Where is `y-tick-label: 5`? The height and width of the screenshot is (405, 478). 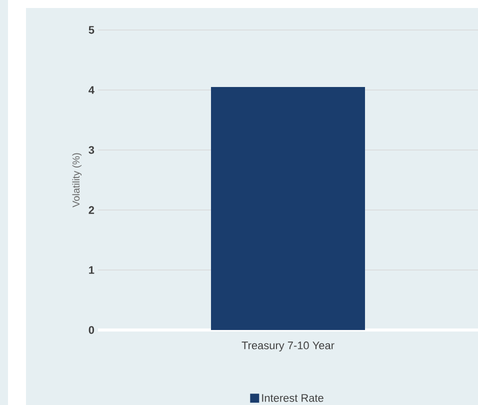 y-tick-label: 5 is located at coordinates (91, 30).